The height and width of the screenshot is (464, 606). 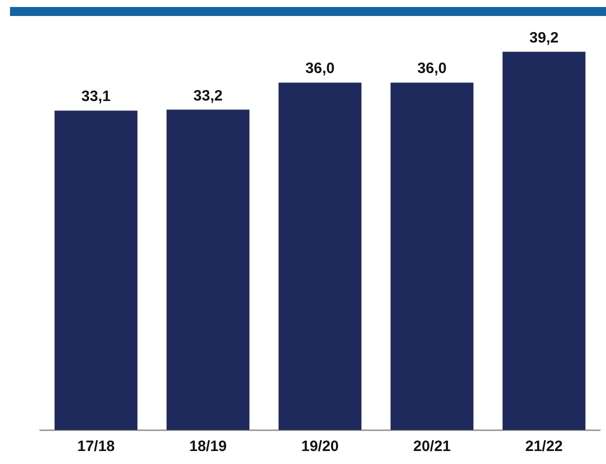 I want to click on data-label: 33,2, so click(x=208, y=95).